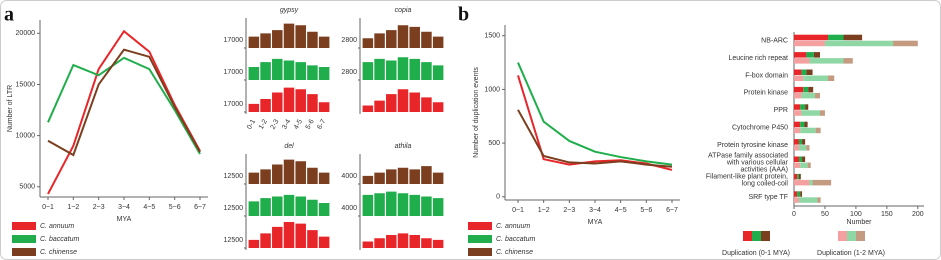 The height and width of the screenshot is (260, 941). I want to click on y-tick-label: 2800, so click(349, 40).